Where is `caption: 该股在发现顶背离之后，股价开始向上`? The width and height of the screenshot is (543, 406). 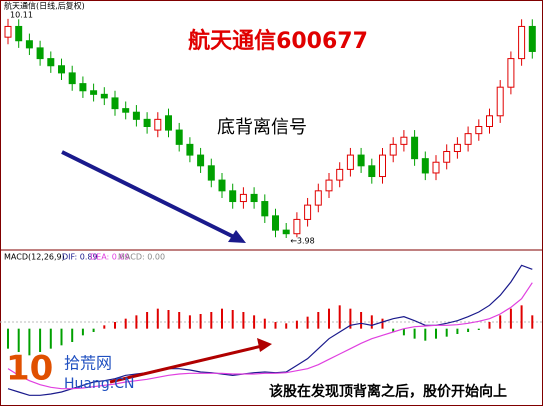
caption: 该股在发现顶背离之后，股价开始向上 is located at coordinates (388, 391).